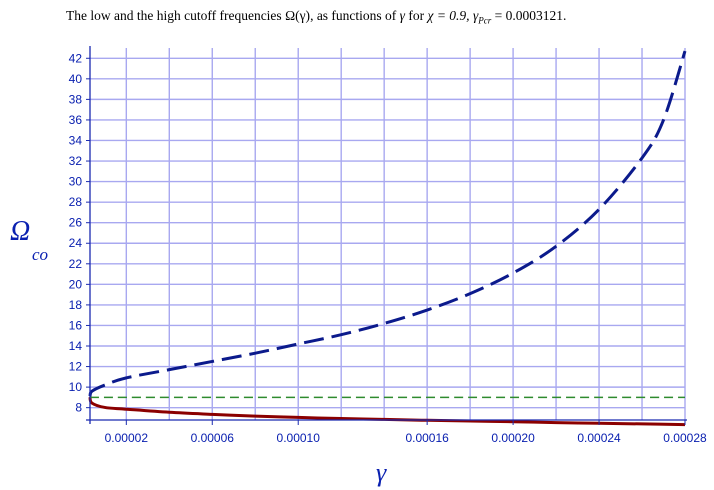  I want to click on title-chi: χ = 0.9,, so click(448, 15).